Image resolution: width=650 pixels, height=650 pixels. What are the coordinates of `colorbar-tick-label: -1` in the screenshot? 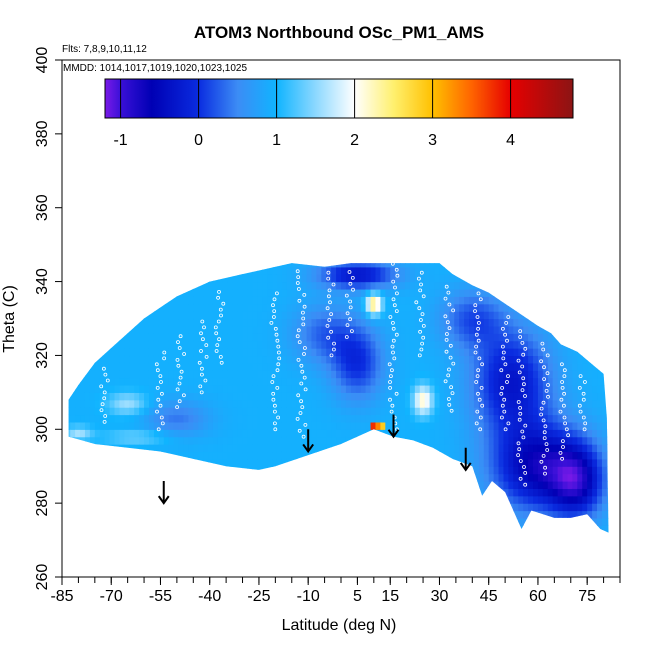 It's located at (120, 140).